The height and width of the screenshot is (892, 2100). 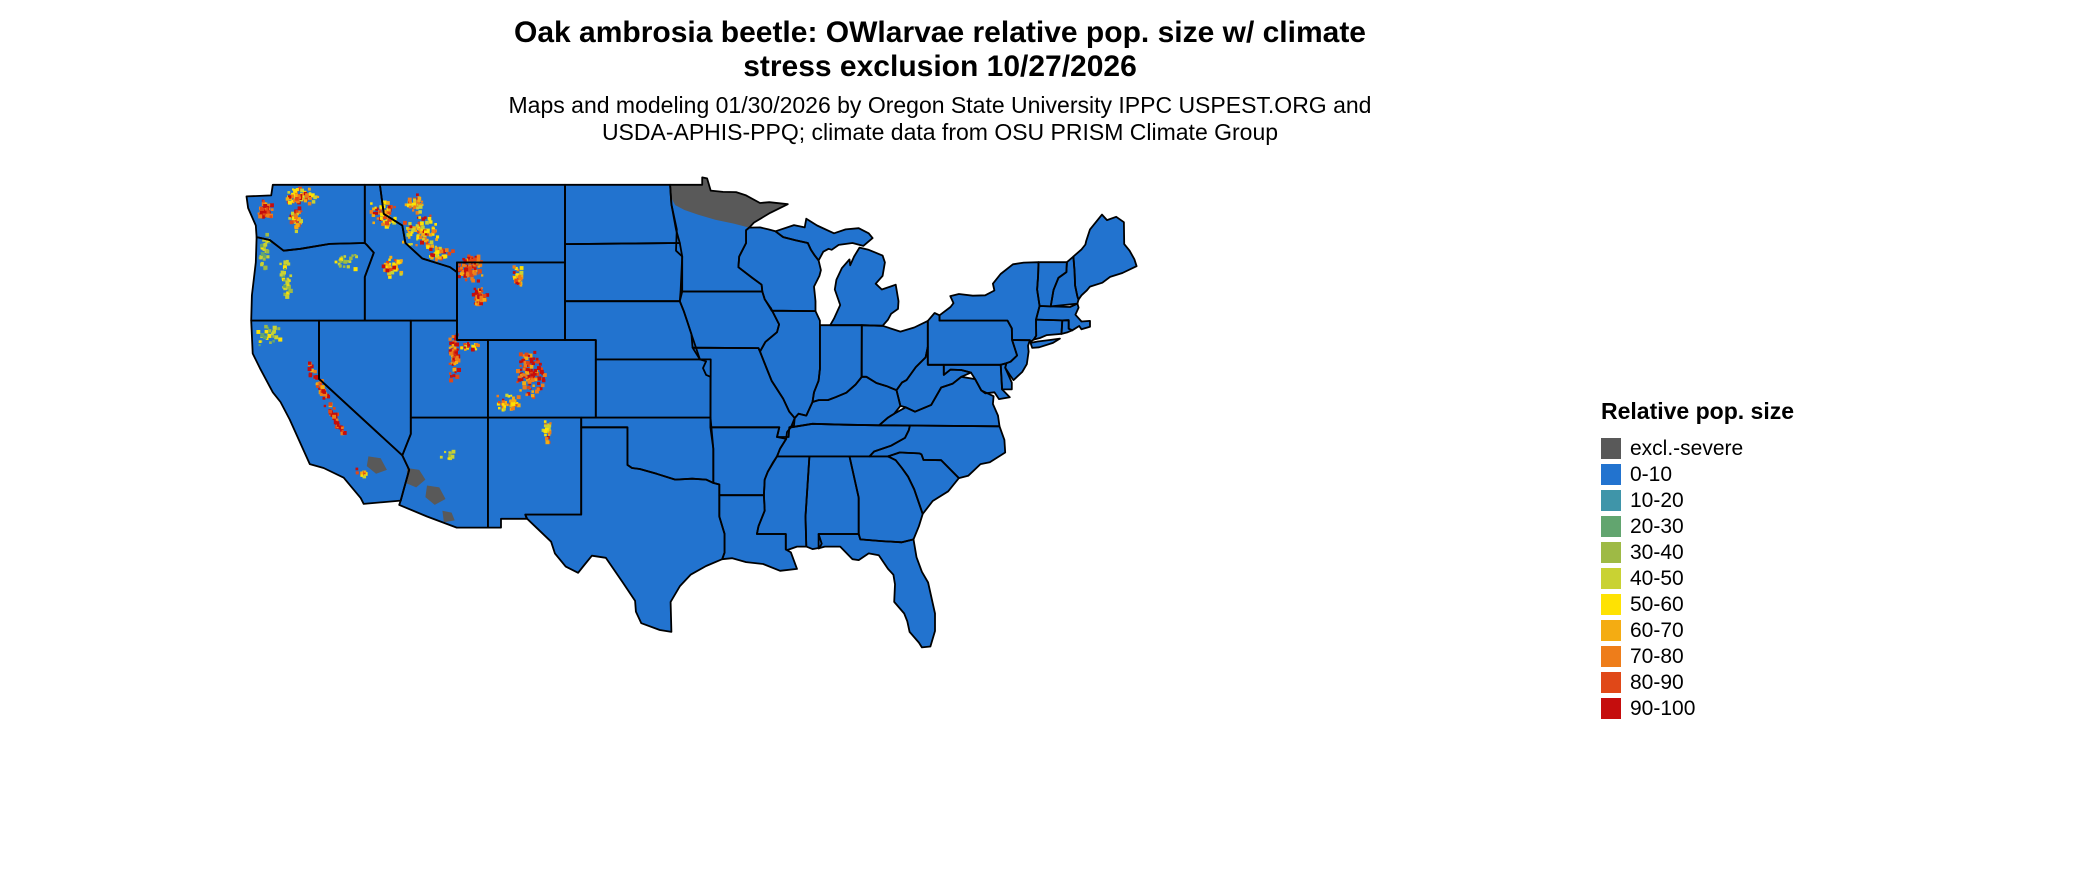 What do you see at coordinates (416, 478) in the screenshot?
I see `exclusion-region` at bounding box center [416, 478].